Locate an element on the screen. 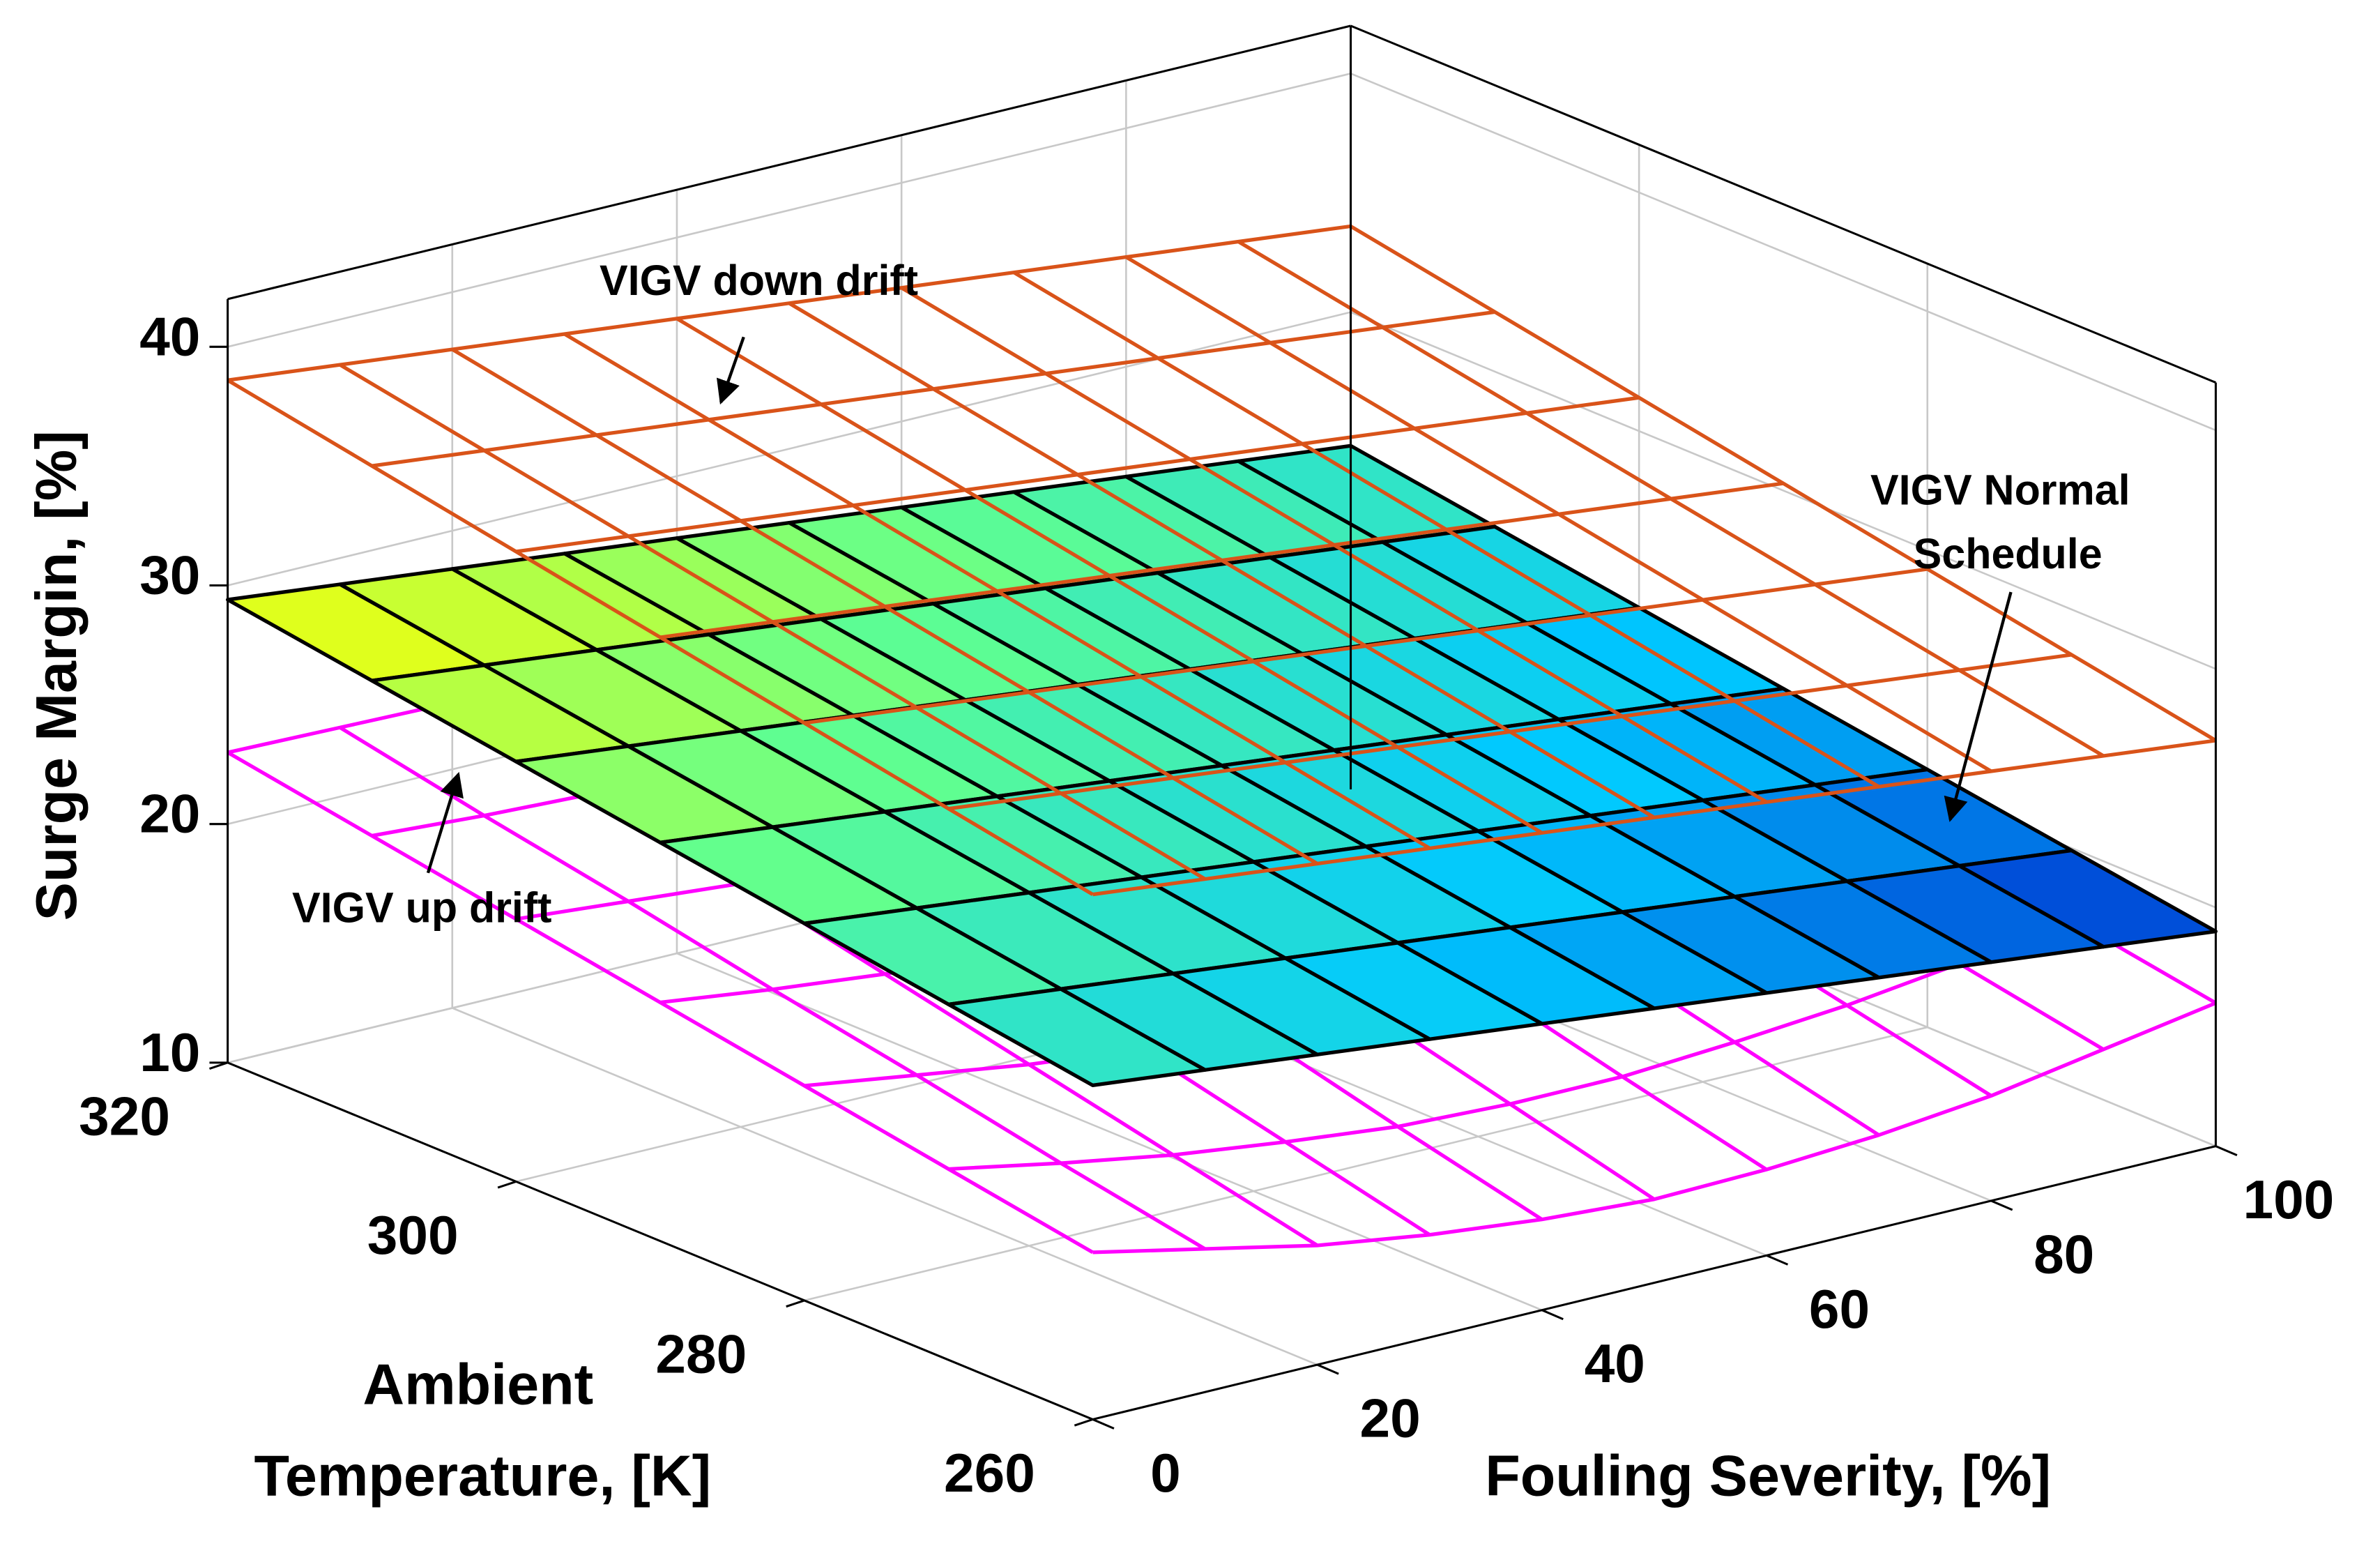  y-axis-label: Temperature, [K] is located at coordinates (482, 1475).